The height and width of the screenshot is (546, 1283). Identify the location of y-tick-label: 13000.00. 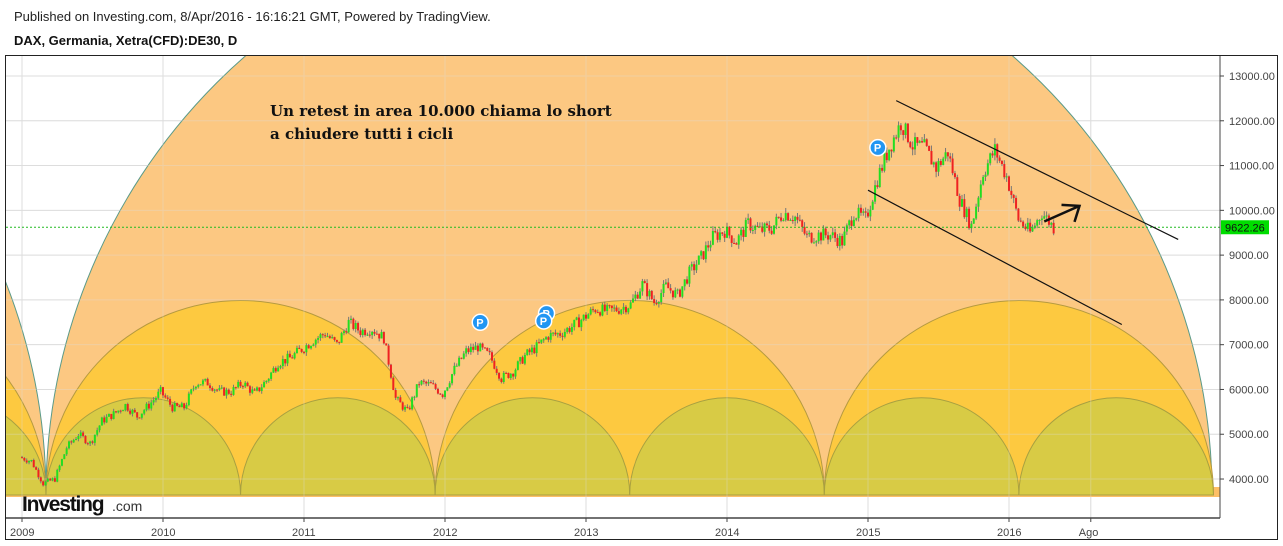
(1252, 77).